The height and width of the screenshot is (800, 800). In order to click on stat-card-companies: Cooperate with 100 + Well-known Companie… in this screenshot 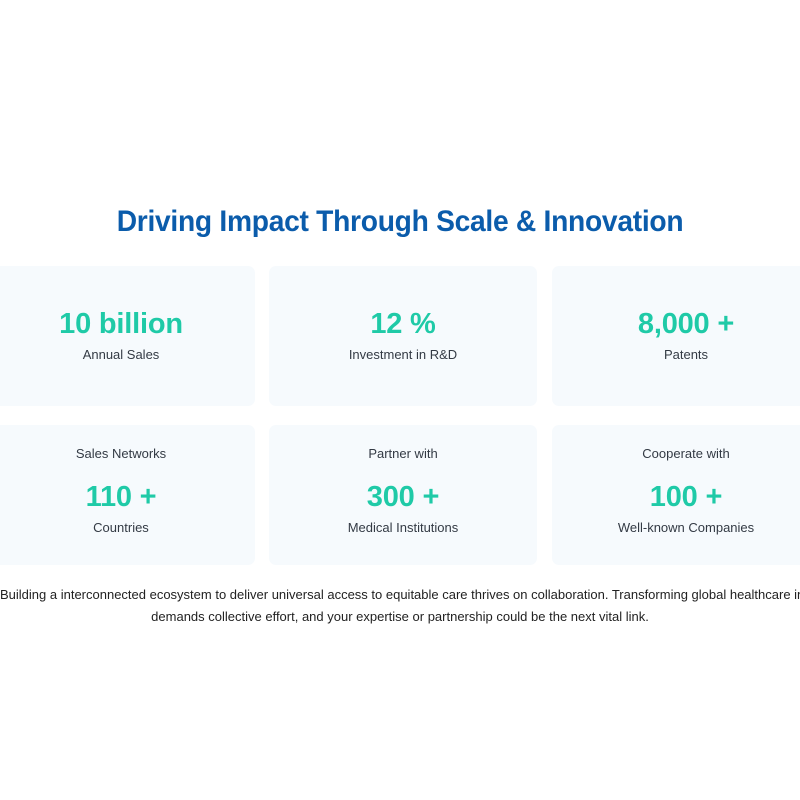, I will do `click(676, 495)`.